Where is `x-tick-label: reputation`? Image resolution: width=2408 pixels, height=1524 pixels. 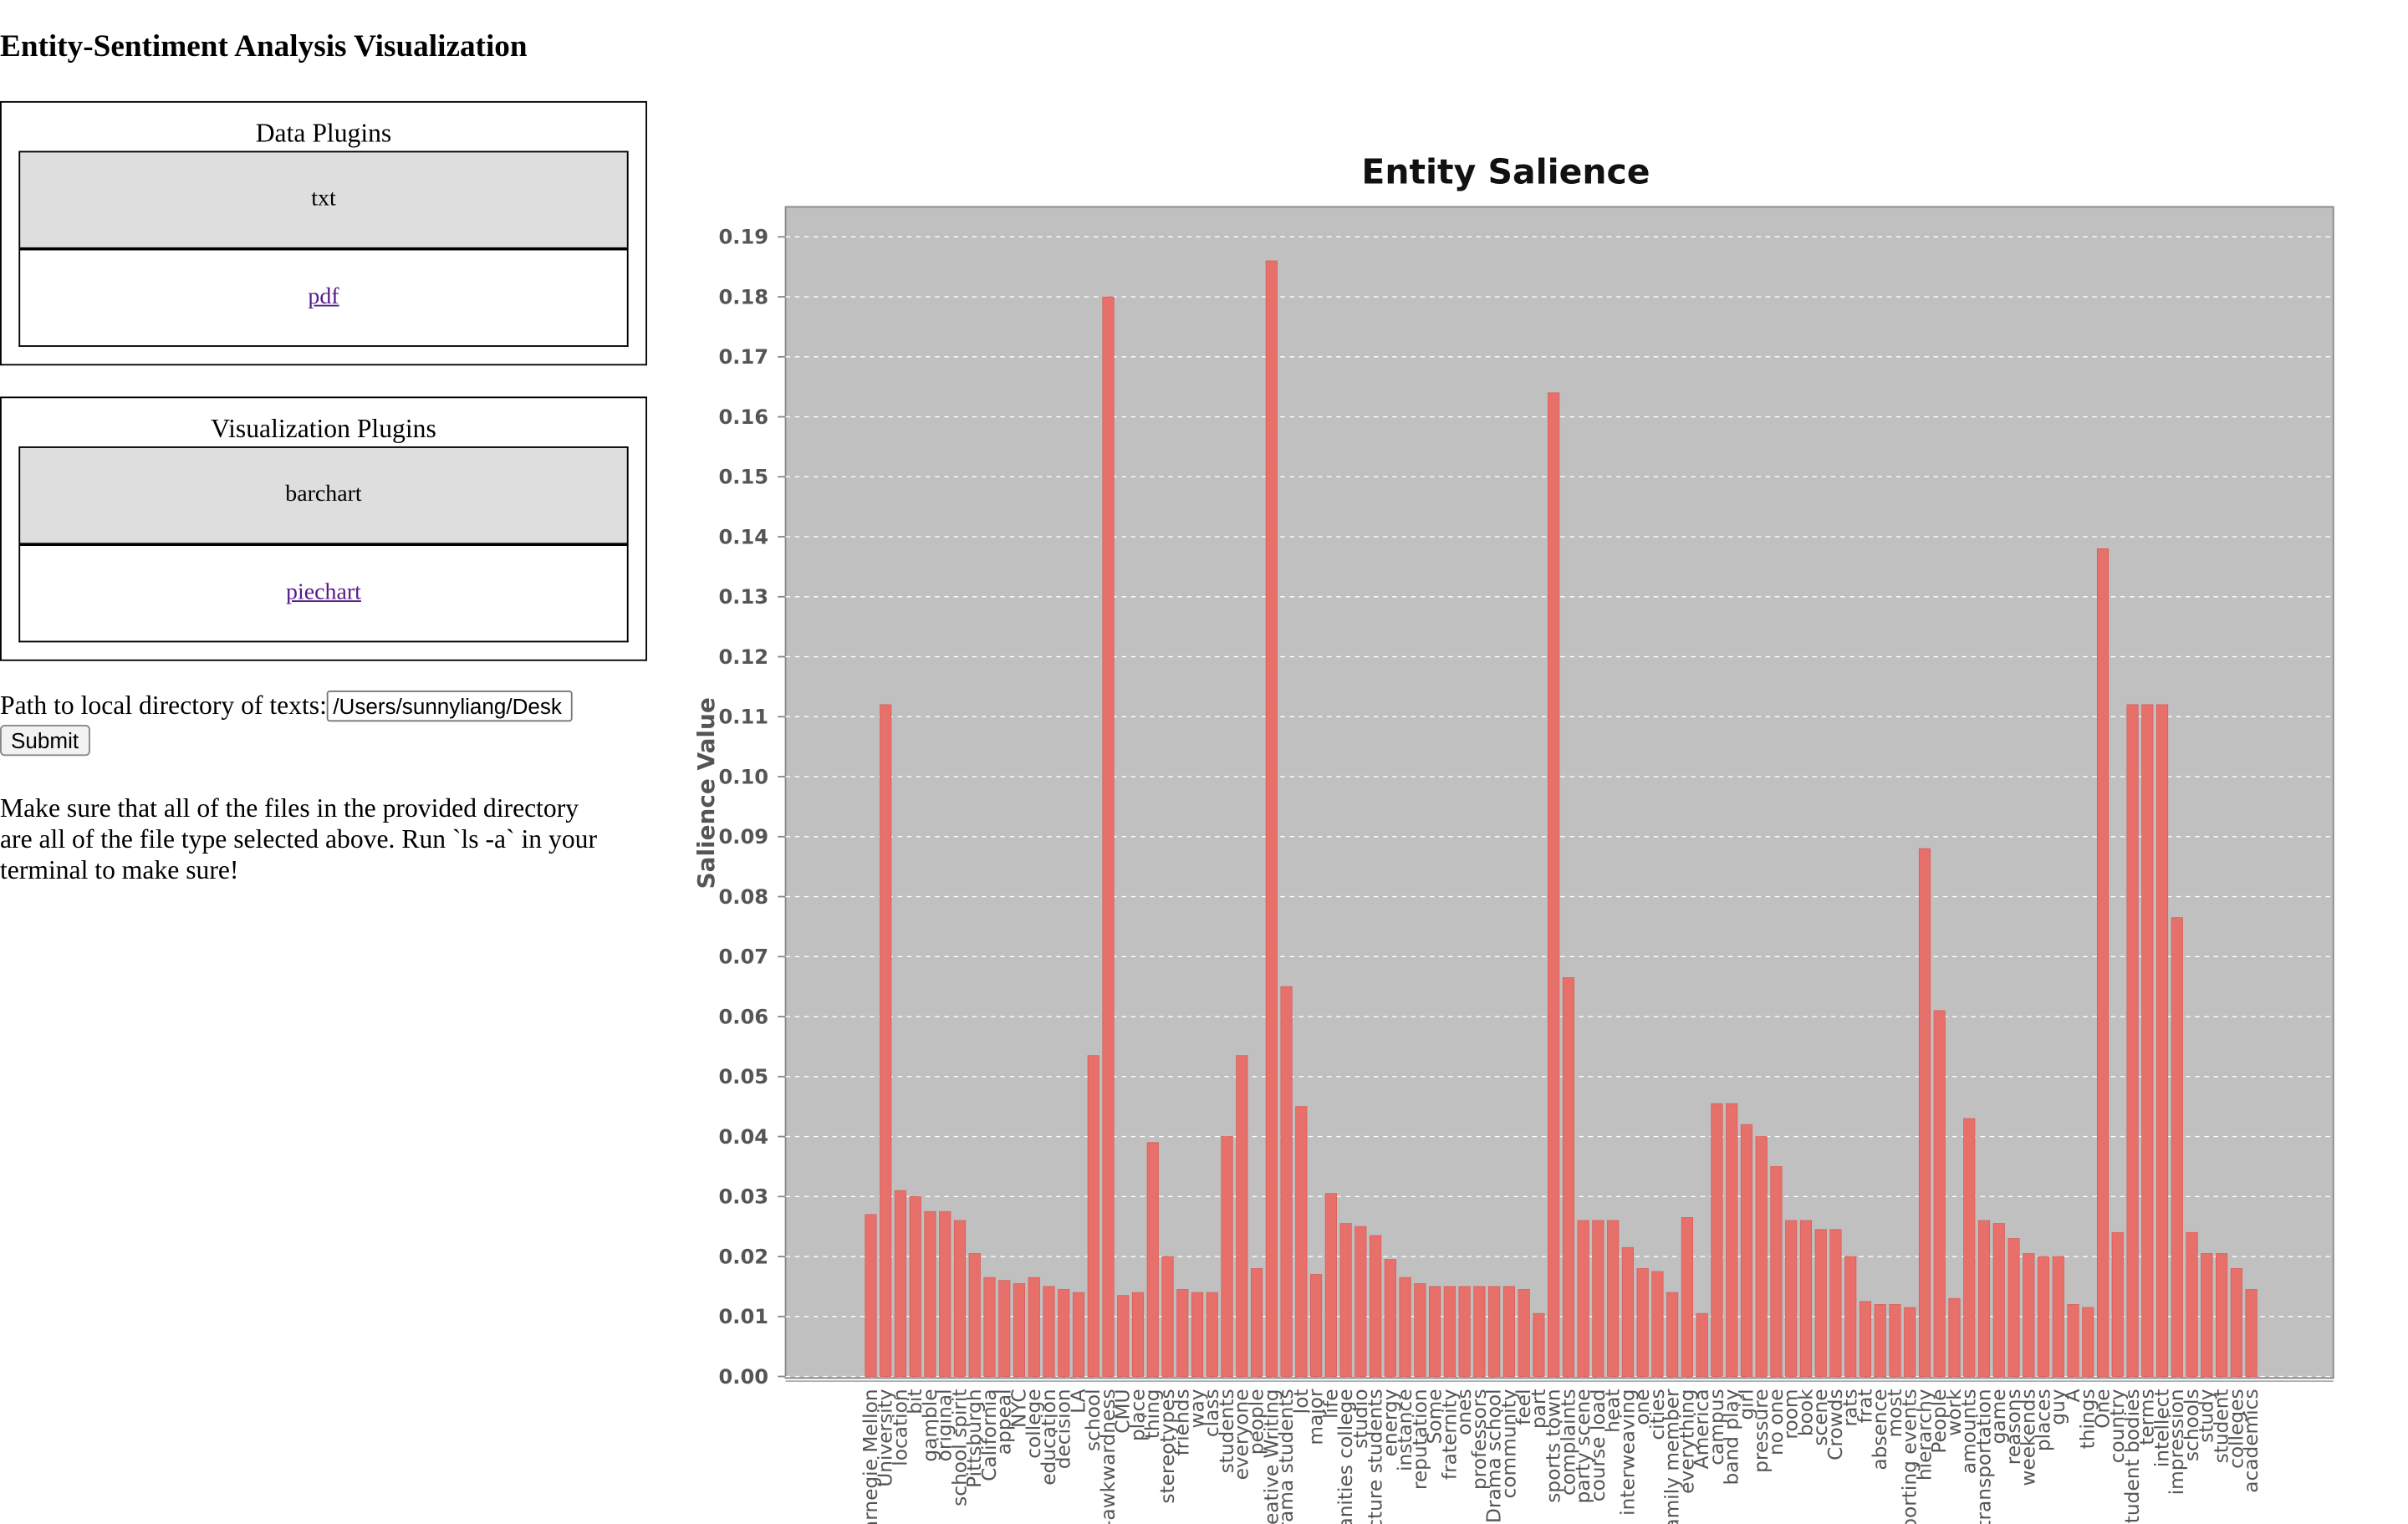
x-tick-label: reputation is located at coordinates (1420, 1439).